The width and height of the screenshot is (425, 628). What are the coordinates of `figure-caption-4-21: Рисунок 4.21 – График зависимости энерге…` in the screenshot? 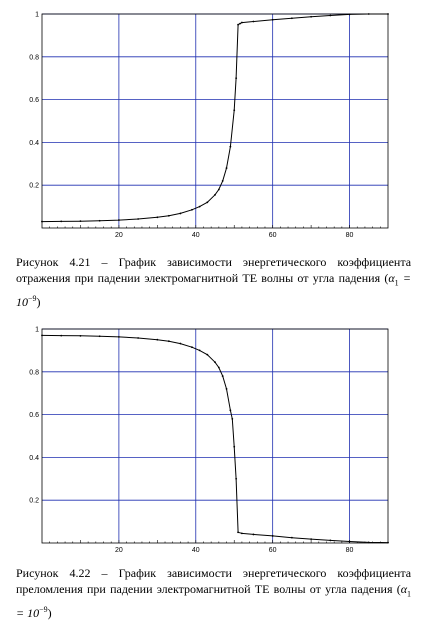 It's located at (214, 282).